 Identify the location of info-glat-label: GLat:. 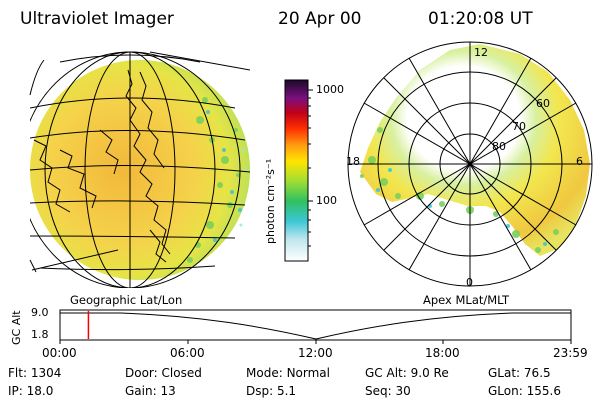
(504, 373).